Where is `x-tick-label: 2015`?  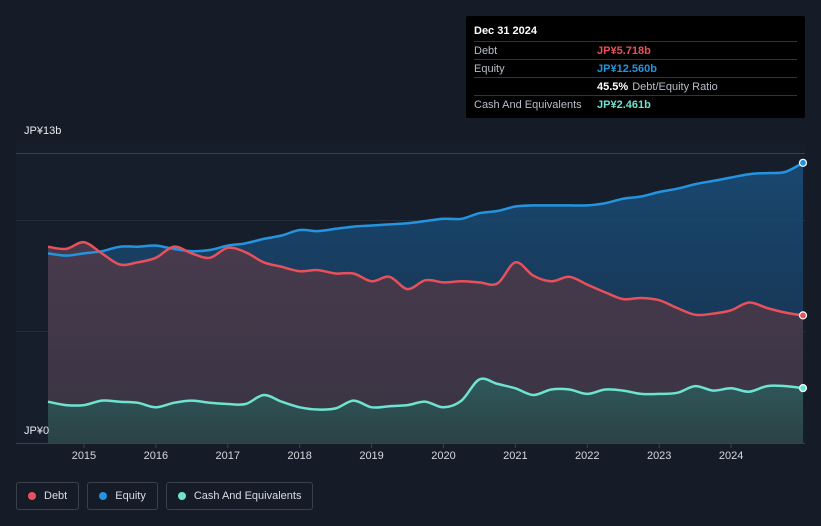 x-tick-label: 2015 is located at coordinates (84, 456).